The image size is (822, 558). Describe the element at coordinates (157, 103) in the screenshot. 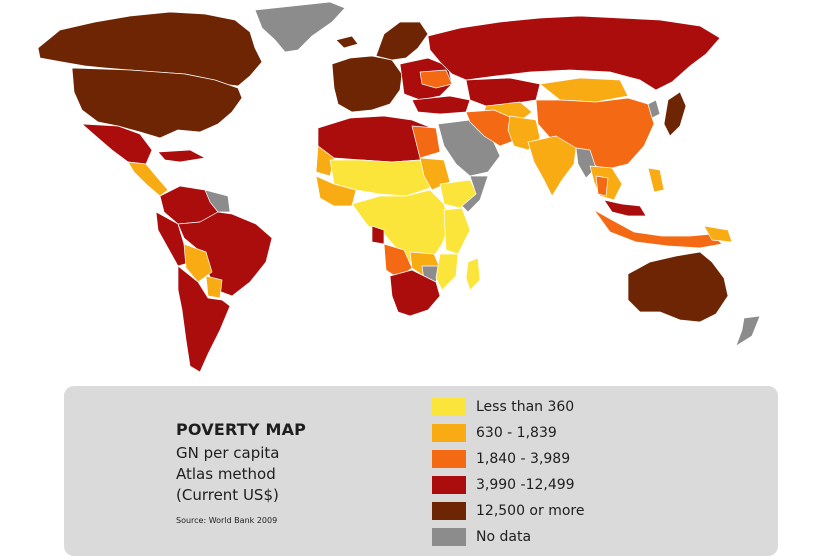

I see `region-usa` at that location.